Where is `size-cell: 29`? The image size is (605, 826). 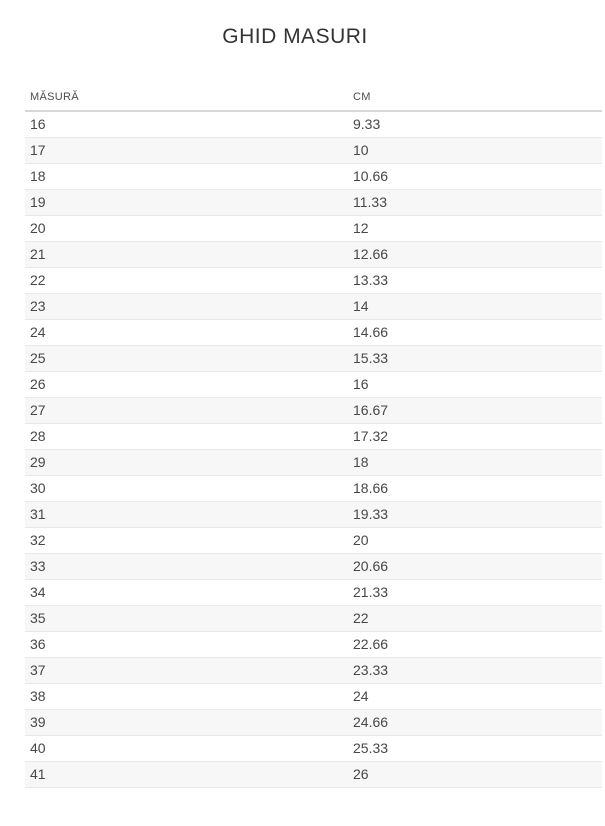
size-cell: 29 is located at coordinates (186, 462).